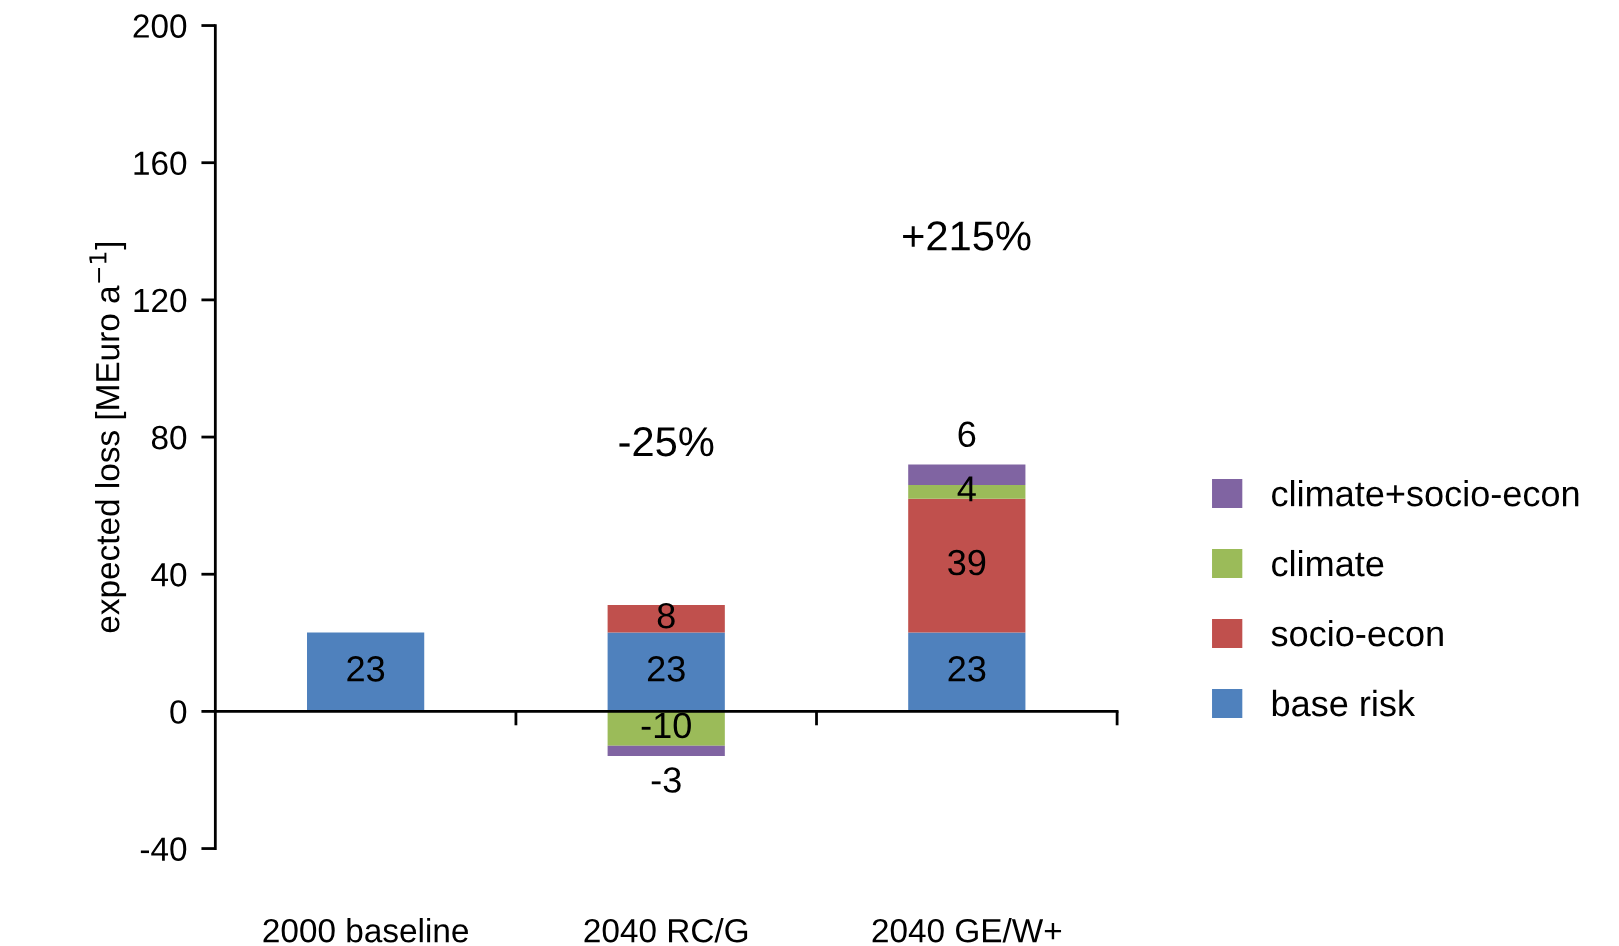  I want to click on y-tick-label: 0, so click(178, 712).